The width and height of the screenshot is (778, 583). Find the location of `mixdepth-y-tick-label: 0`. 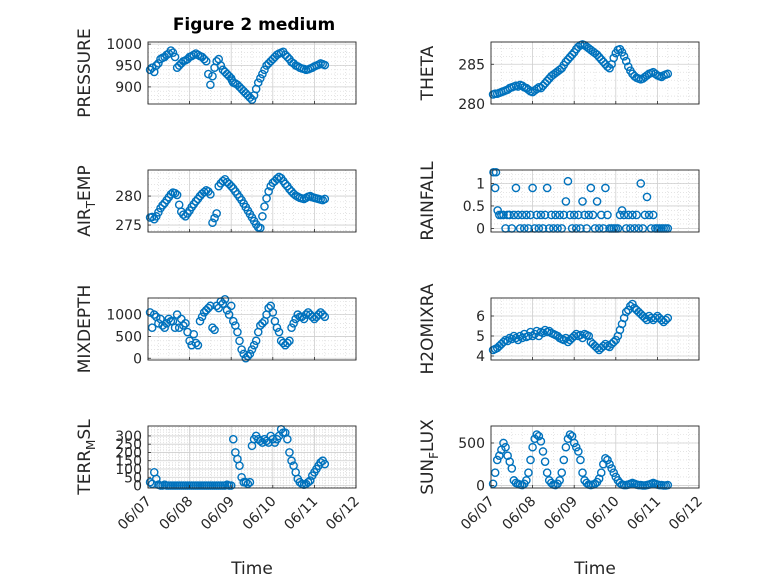

mixdepth-y-tick-label: 0 is located at coordinates (137, 359).